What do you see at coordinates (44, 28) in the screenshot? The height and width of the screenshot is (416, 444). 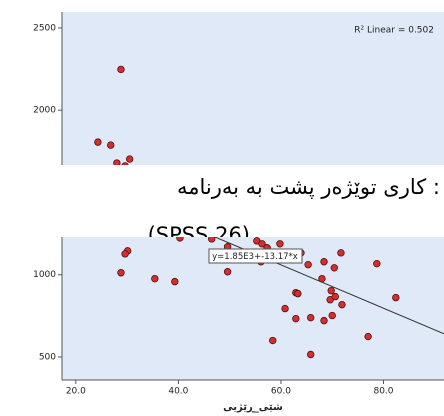 I see `y-tick-label: 2500` at bounding box center [44, 28].